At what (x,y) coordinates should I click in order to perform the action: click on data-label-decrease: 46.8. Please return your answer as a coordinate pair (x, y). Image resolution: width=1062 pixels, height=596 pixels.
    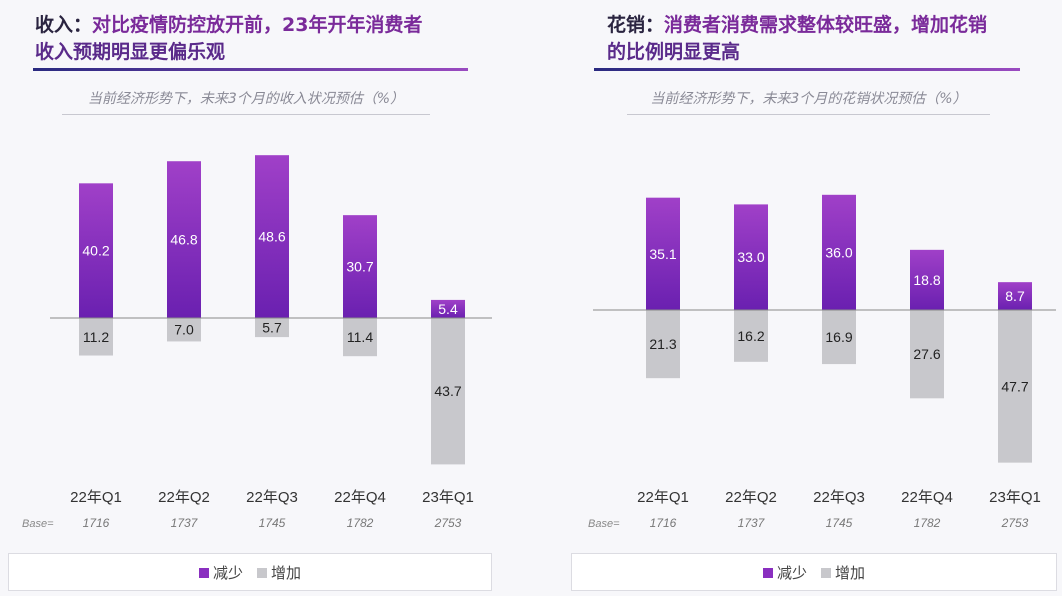
    Looking at the image, I should click on (183, 240).